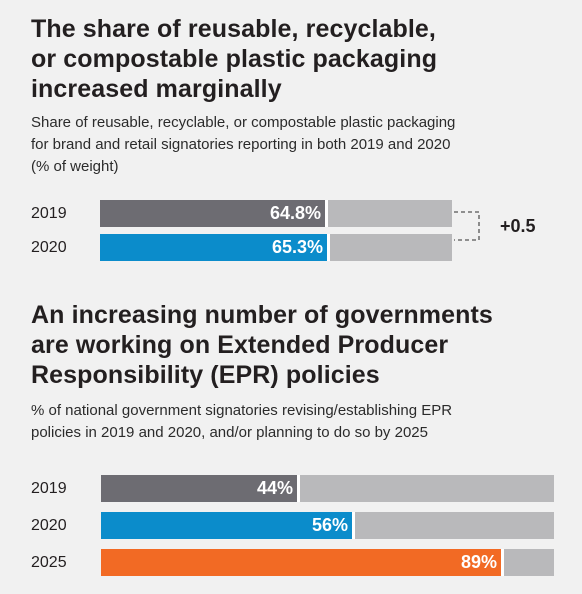  I want to click on chart-2-title-line: An increasing number of governments, so click(262, 315).